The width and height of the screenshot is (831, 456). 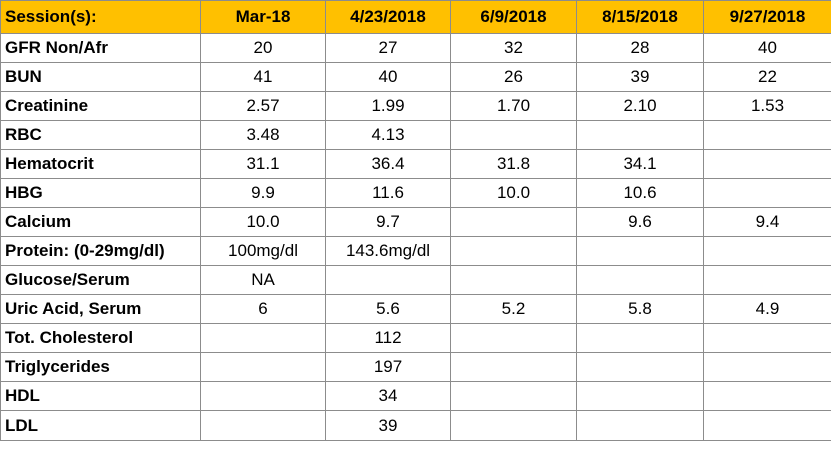 I want to click on value-cell: 31.1, so click(x=263, y=164).